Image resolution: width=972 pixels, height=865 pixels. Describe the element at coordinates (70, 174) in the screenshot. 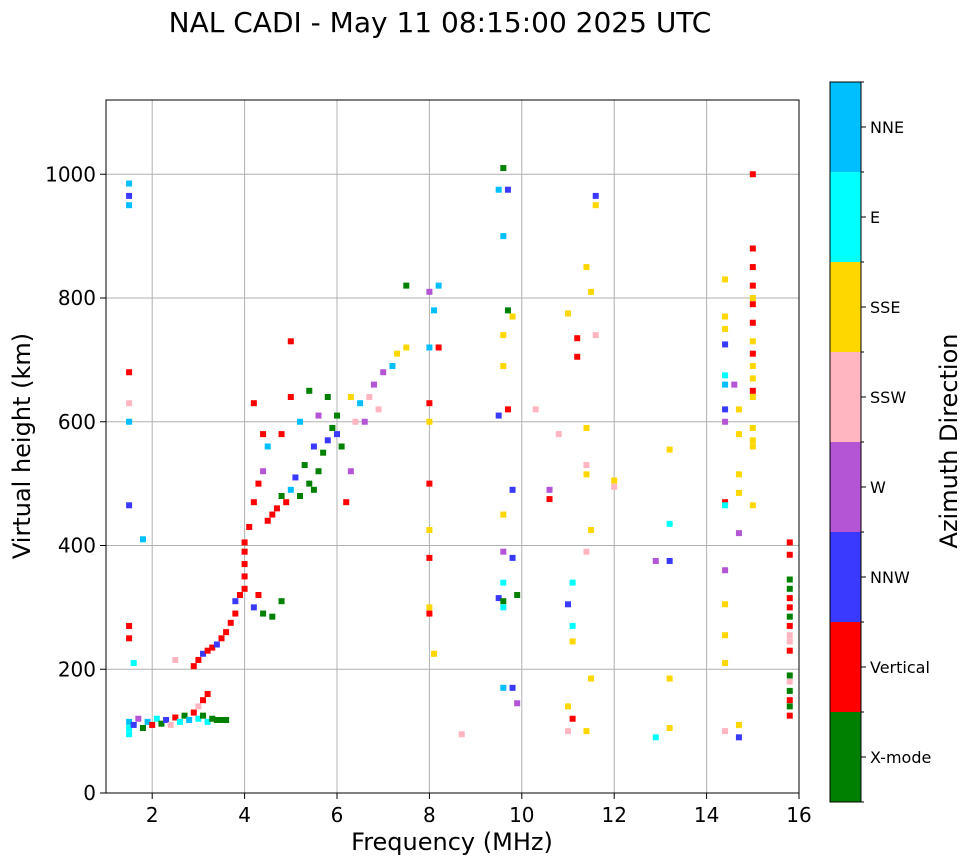

I see `y-tick-label: 1000` at that location.